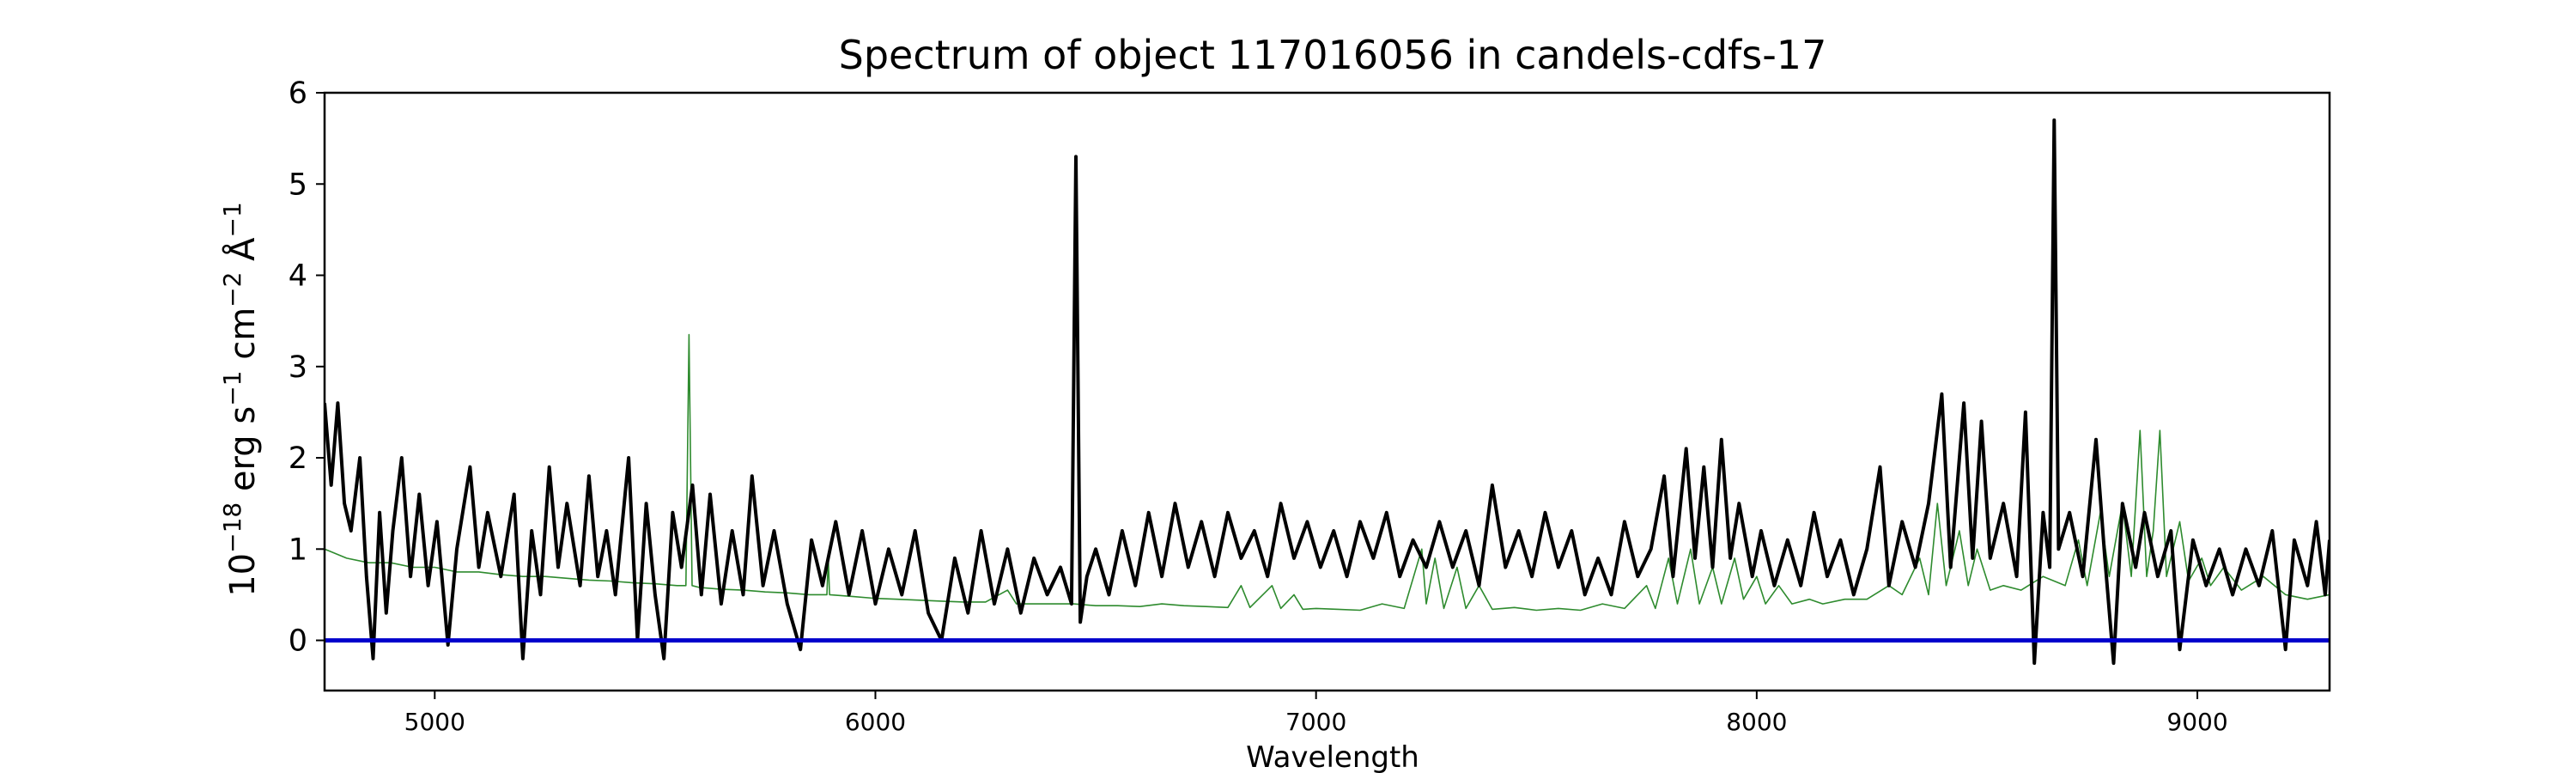  What do you see at coordinates (243, 575) in the screenshot?
I see `y-label-segment: 10` at bounding box center [243, 575].